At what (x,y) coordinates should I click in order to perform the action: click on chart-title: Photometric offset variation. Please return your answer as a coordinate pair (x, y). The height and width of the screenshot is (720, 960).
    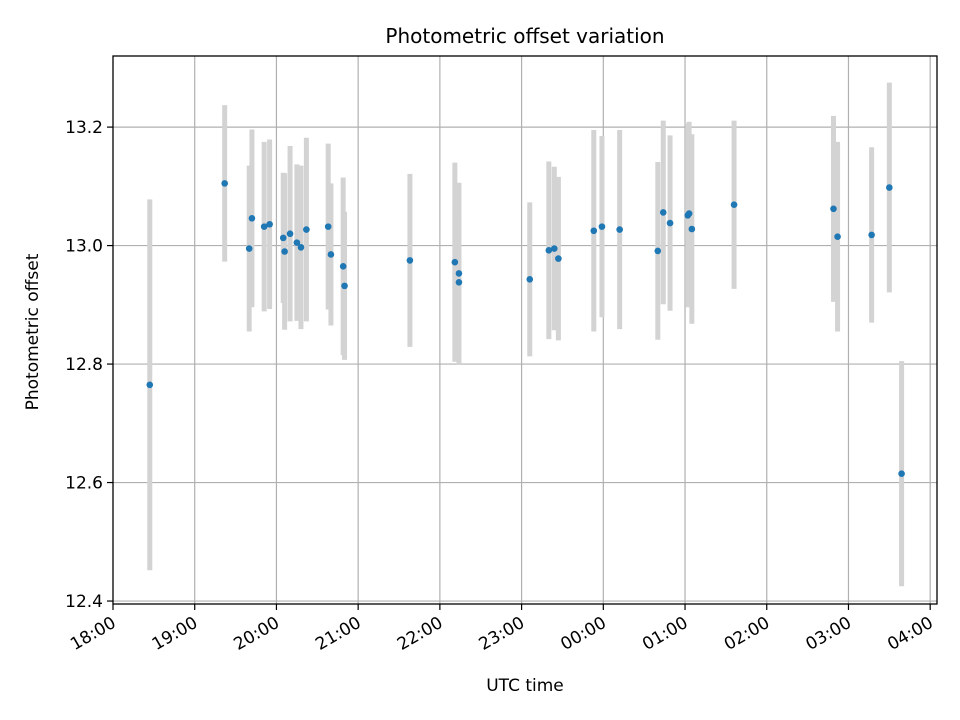
    Looking at the image, I should click on (524, 36).